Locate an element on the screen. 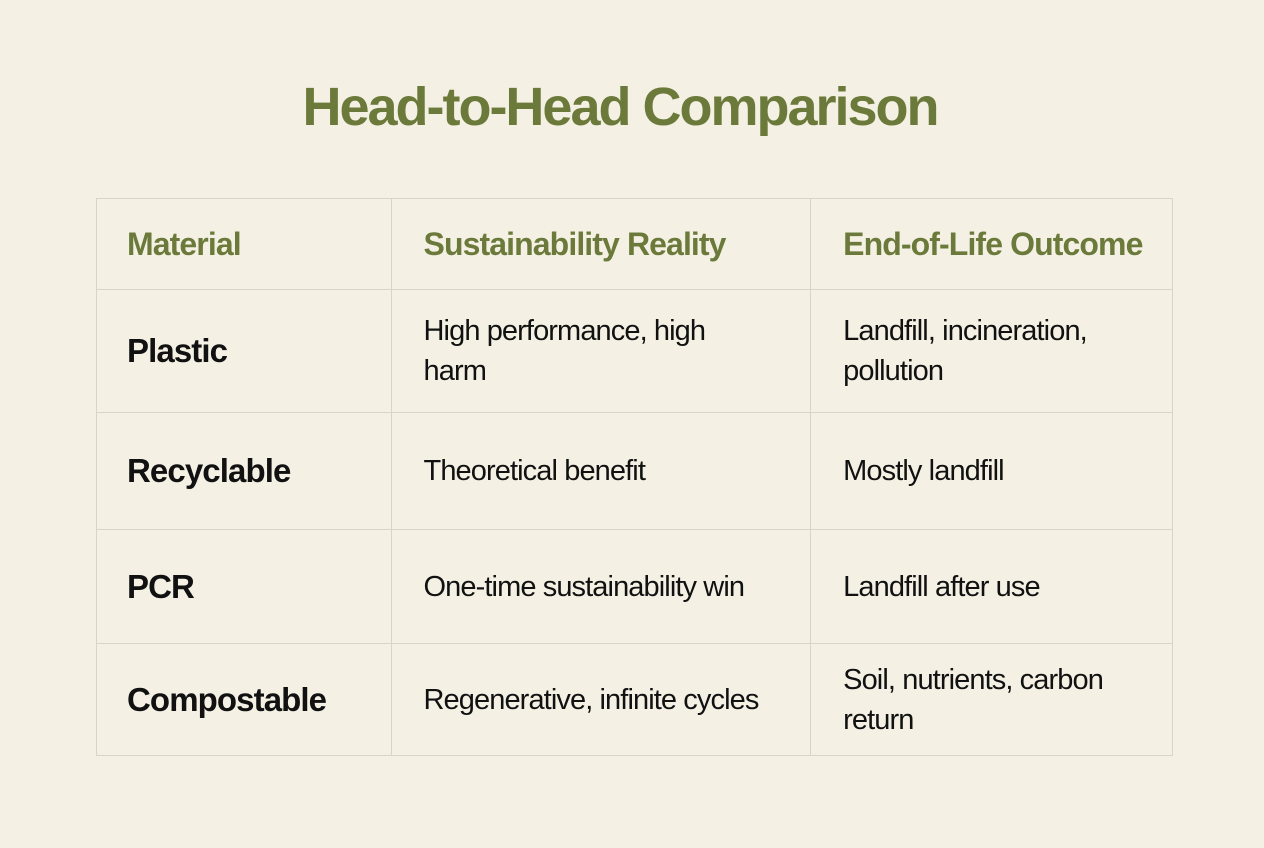 The width and height of the screenshot is (1264, 848). page-title: Head-to-Head Comparison is located at coordinates (620, 107).